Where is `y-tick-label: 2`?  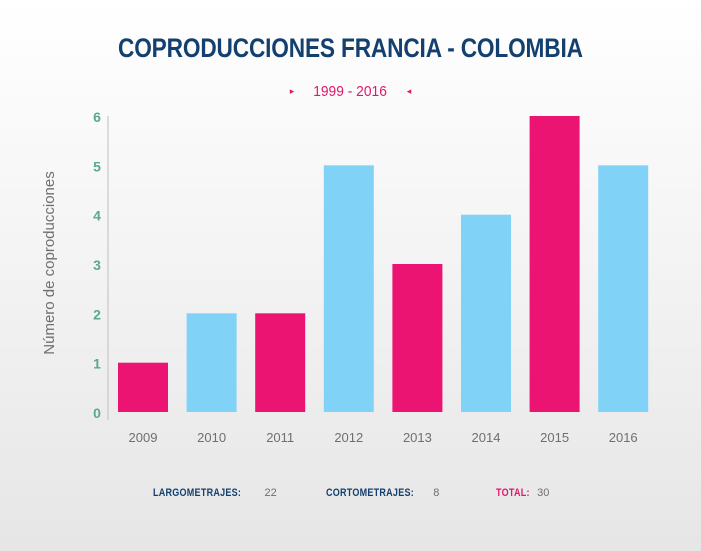 y-tick-label: 2 is located at coordinates (97, 314).